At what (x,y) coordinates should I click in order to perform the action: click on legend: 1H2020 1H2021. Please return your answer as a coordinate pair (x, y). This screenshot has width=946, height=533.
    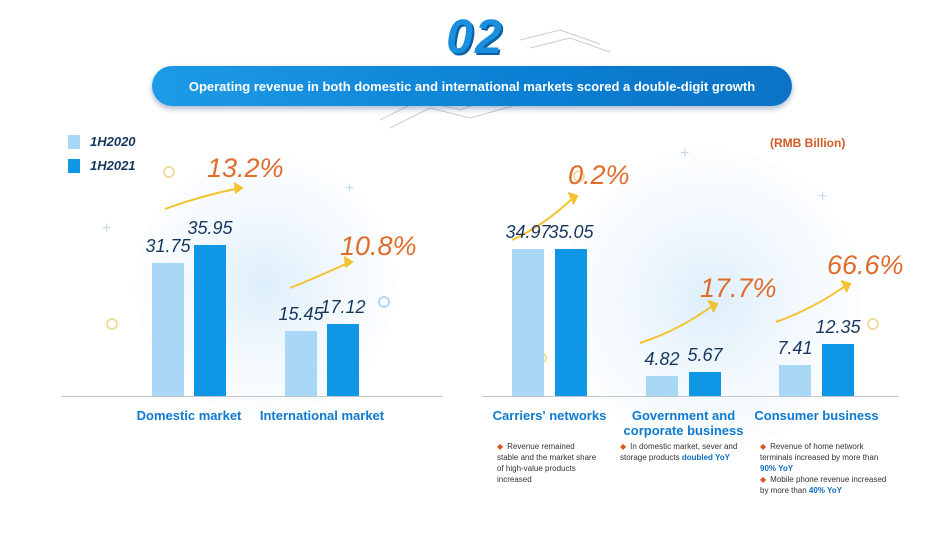
    Looking at the image, I should click on (102, 153).